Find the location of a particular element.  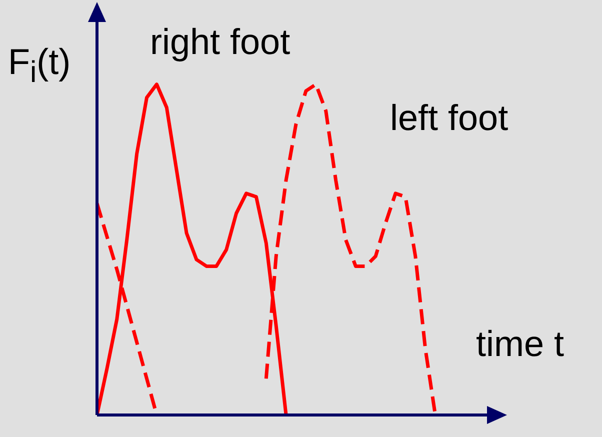

y-axis-title: F$_{i}$(t) is located at coordinates (39, 65).